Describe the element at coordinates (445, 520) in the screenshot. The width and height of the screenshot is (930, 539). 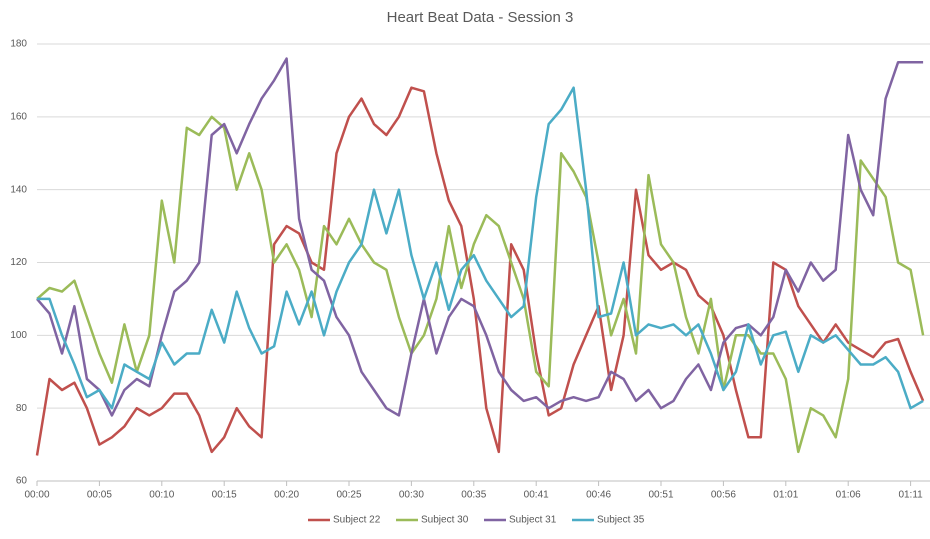
I see `legend-label: Subject 30` at that location.